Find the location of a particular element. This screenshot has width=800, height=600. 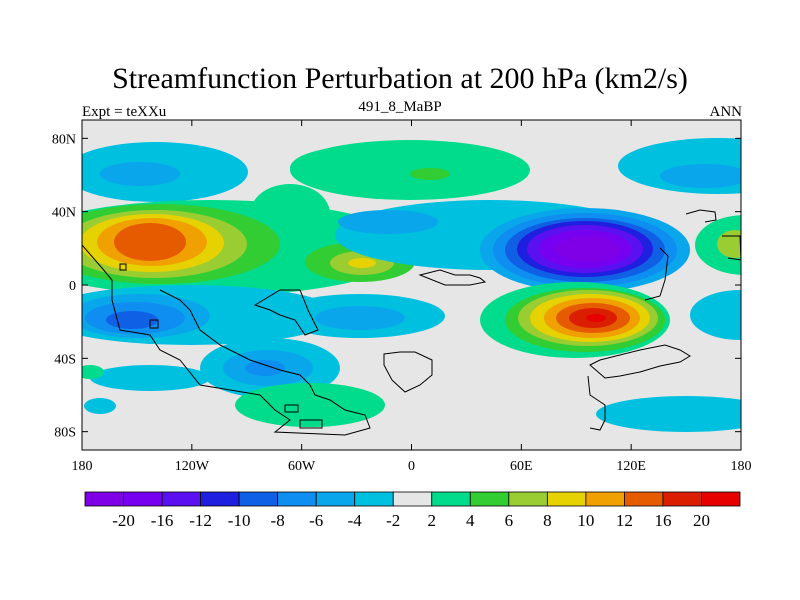

coastline-americas is located at coordinates (226, 340).